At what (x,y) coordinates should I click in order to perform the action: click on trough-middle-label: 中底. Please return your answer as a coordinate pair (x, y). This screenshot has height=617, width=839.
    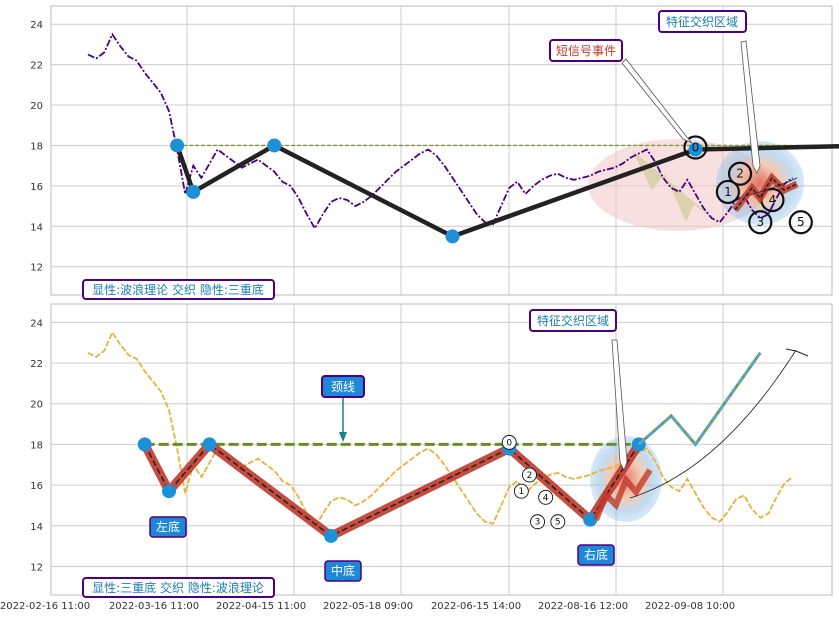
    Looking at the image, I should click on (343, 570).